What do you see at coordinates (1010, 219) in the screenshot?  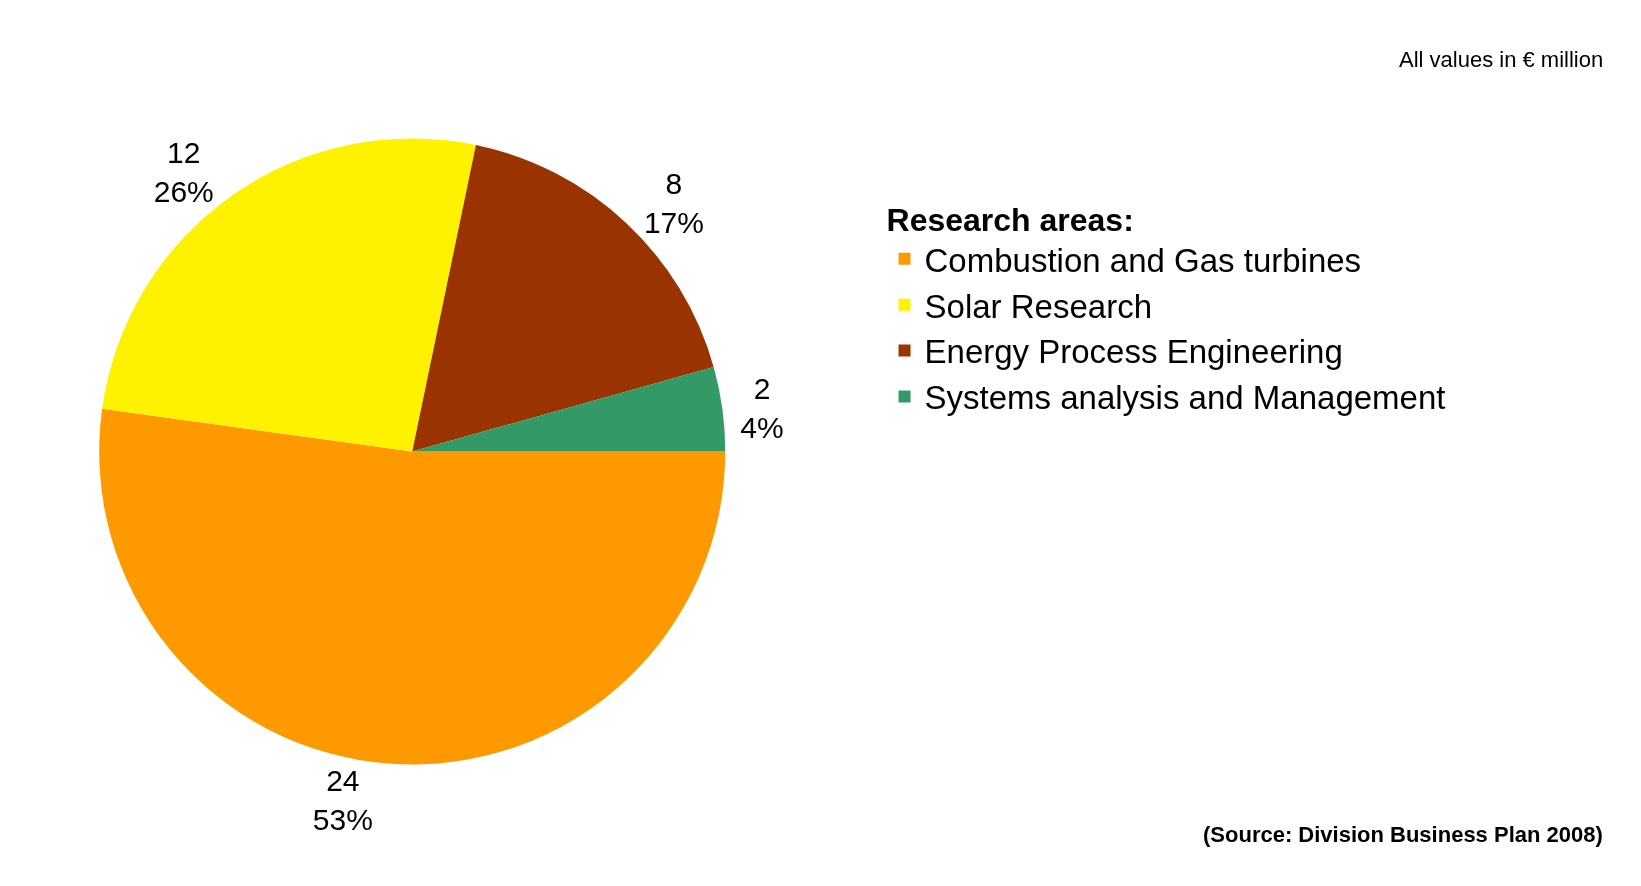 I see `legend-title: Research areas:` at bounding box center [1010, 219].